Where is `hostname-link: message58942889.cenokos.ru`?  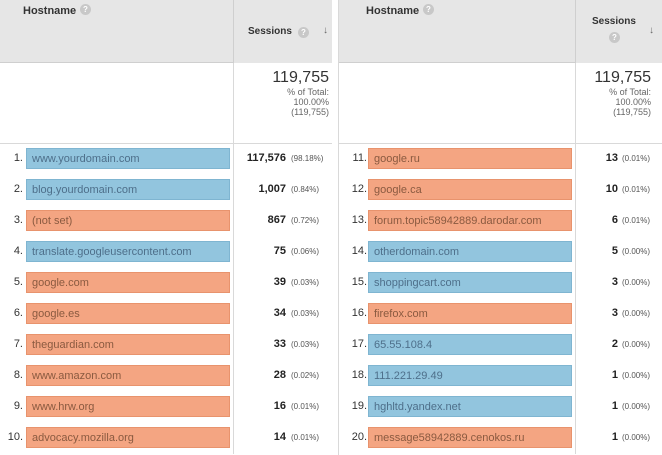 hostname-link: message58942889.cenokos.ru is located at coordinates (470, 437).